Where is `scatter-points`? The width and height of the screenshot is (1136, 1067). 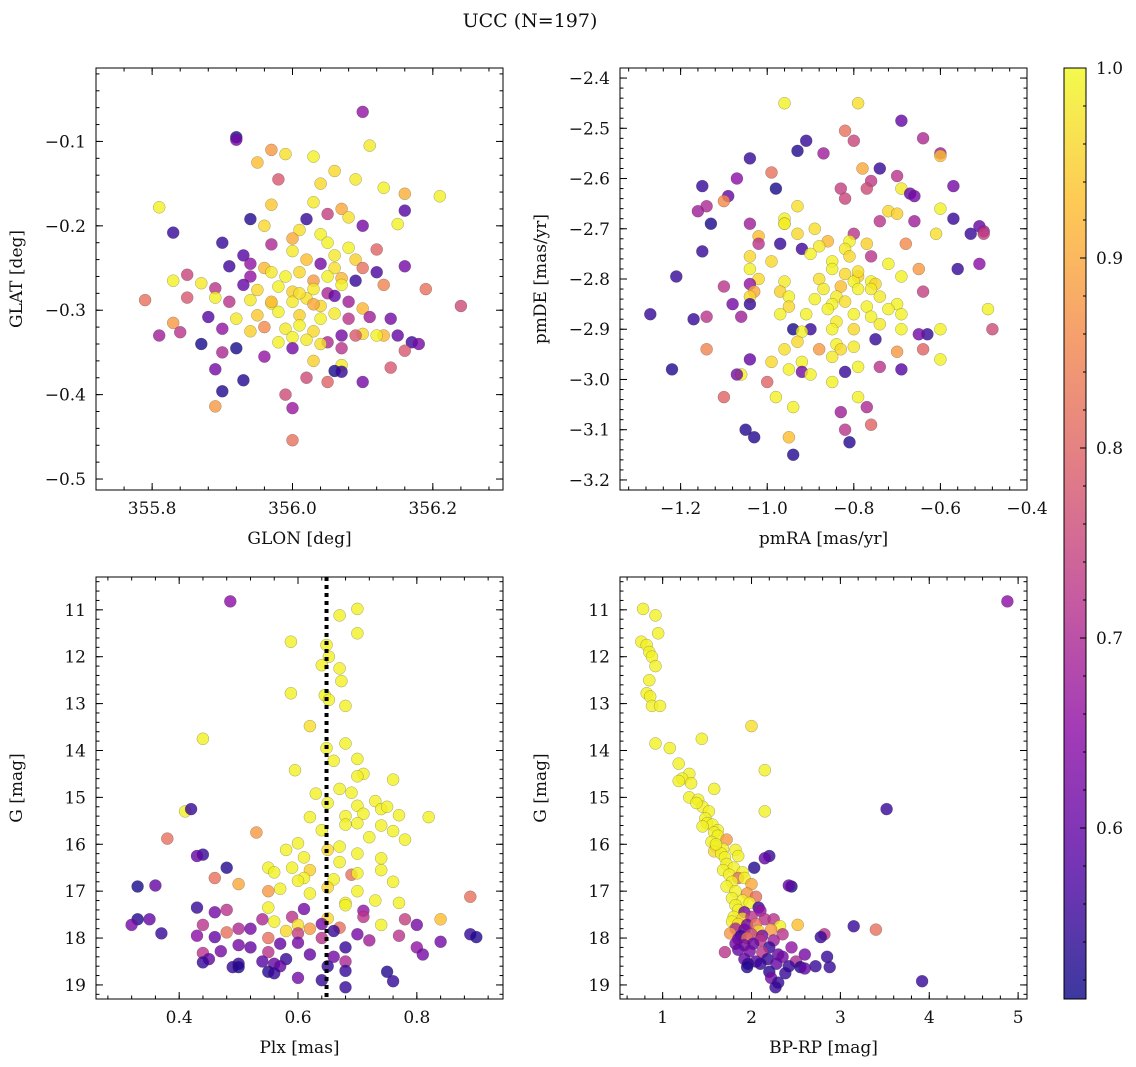
scatter-points is located at coordinates (304, 794).